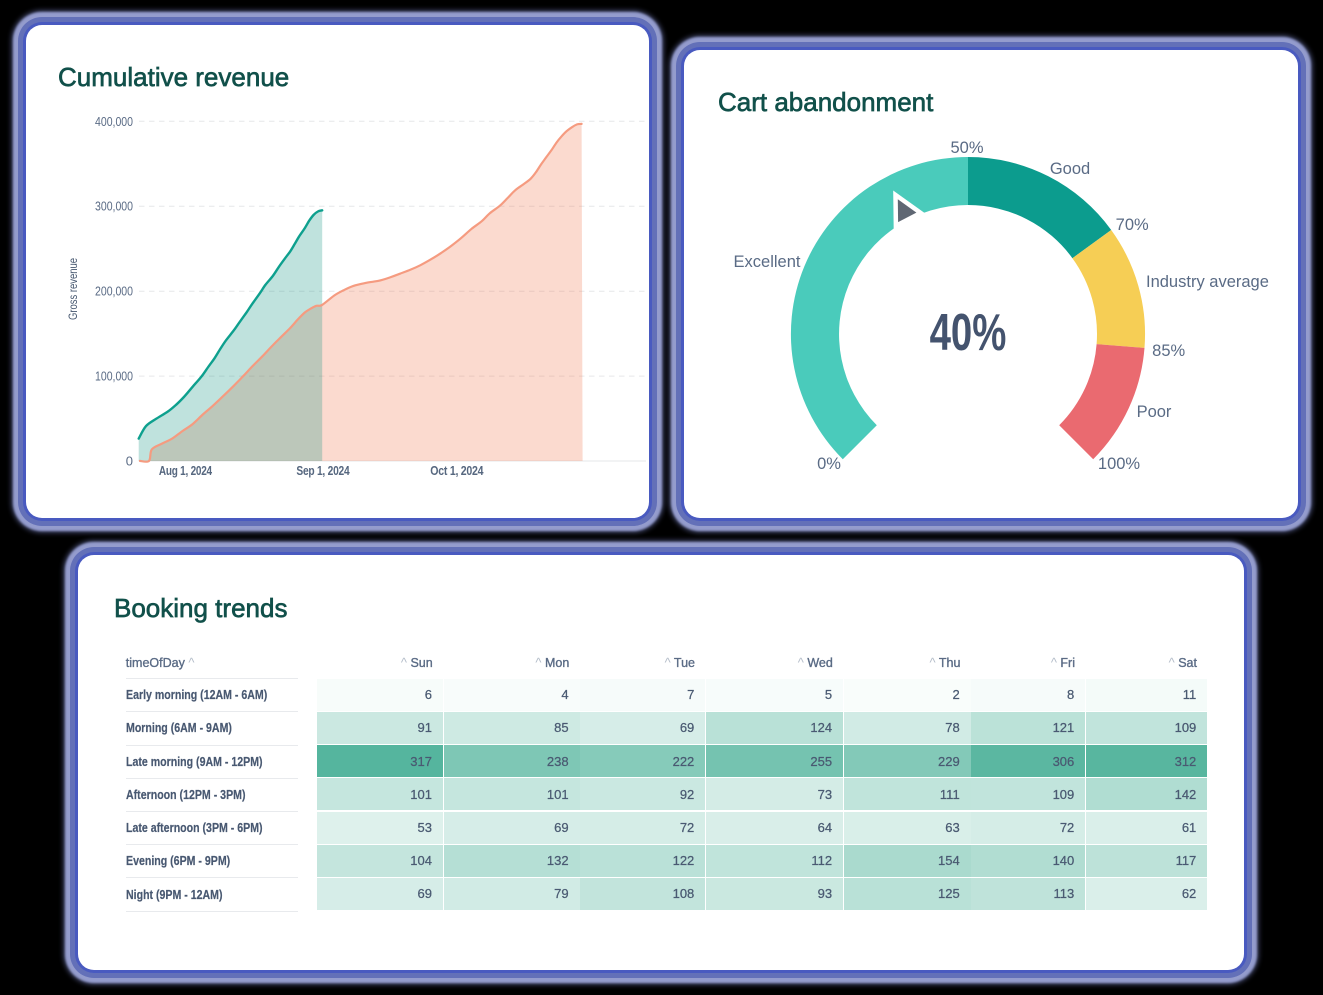 The width and height of the screenshot is (1323, 995). What do you see at coordinates (456, 471) in the screenshot?
I see `svg-text: Oct 1, 2024` at bounding box center [456, 471].